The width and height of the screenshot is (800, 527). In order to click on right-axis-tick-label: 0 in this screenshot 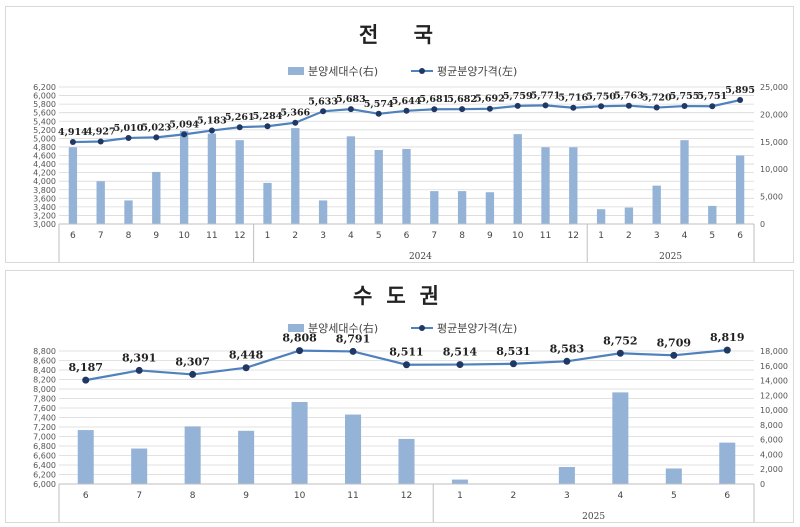, I will do `click(762, 224)`.